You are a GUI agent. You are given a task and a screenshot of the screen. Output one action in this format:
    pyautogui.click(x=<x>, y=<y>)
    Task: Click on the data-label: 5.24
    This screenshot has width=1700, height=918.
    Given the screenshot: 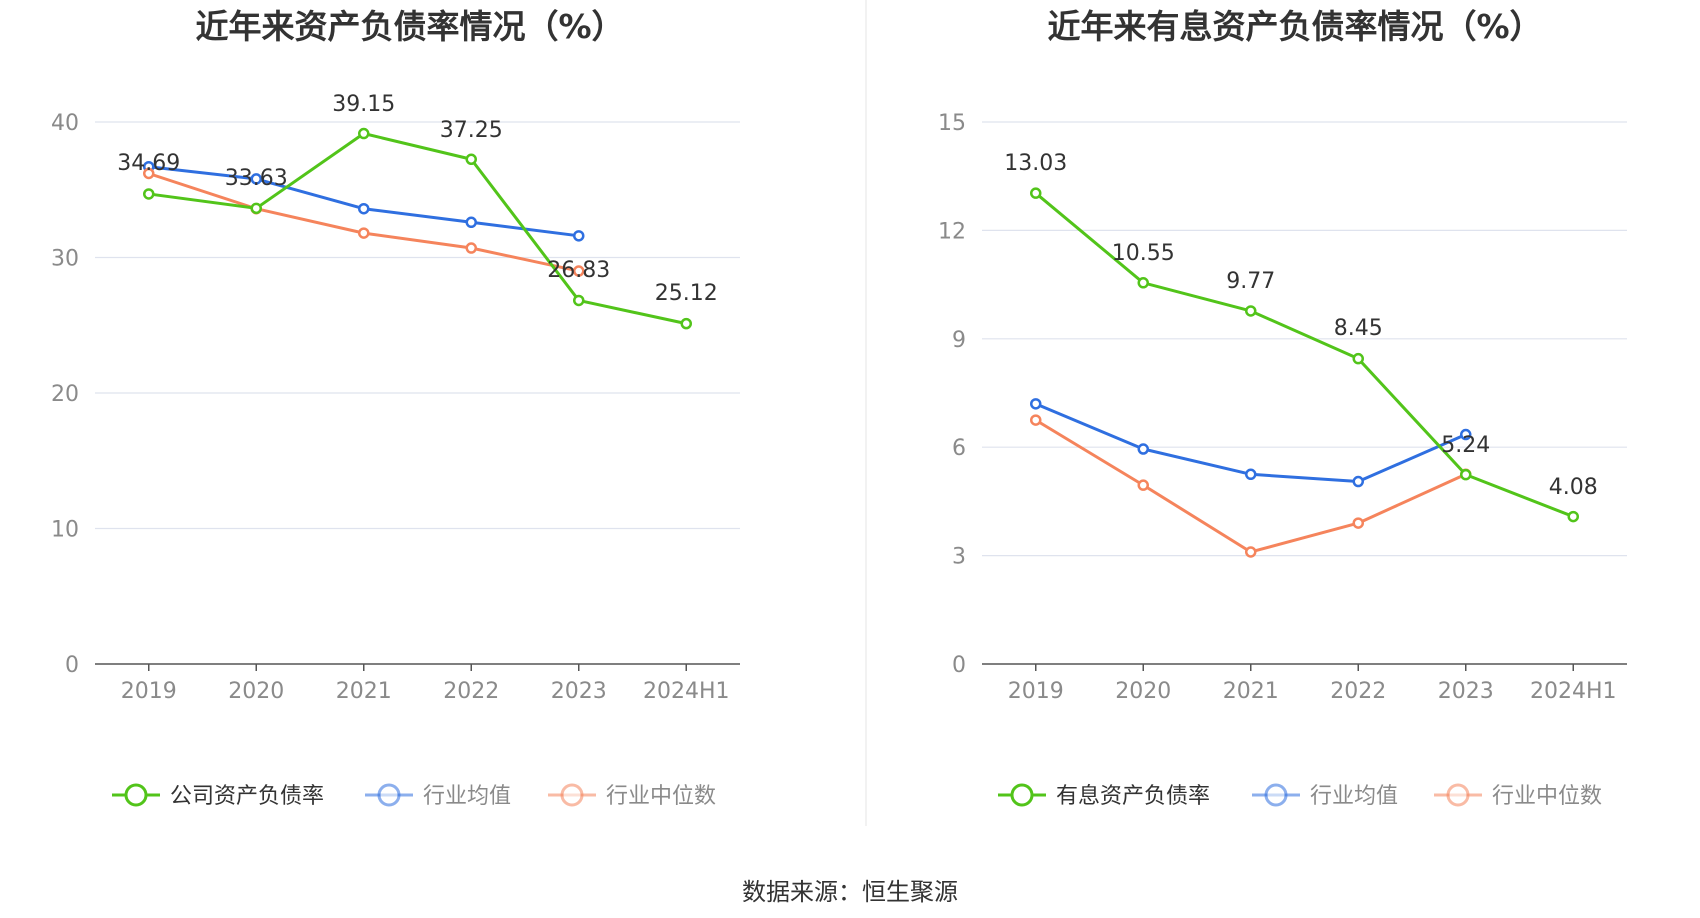 What is the action you would take?
    pyautogui.click(x=1465, y=445)
    